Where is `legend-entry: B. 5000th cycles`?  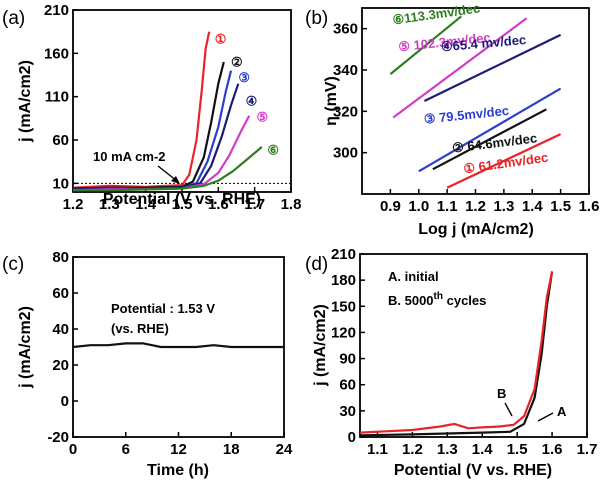
legend-entry: B. 5000th cycles is located at coordinates (437, 299).